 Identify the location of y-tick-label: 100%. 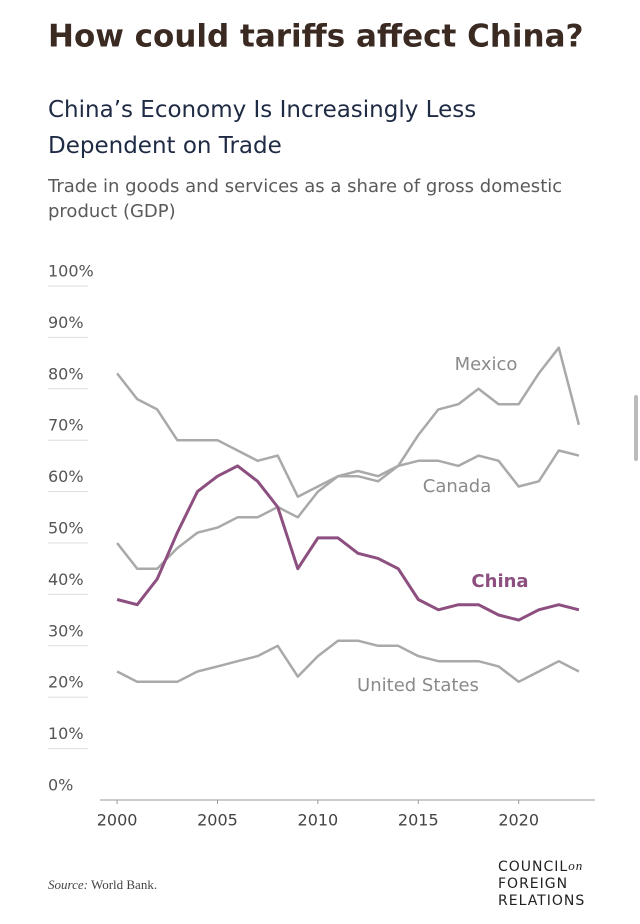
(71, 271).